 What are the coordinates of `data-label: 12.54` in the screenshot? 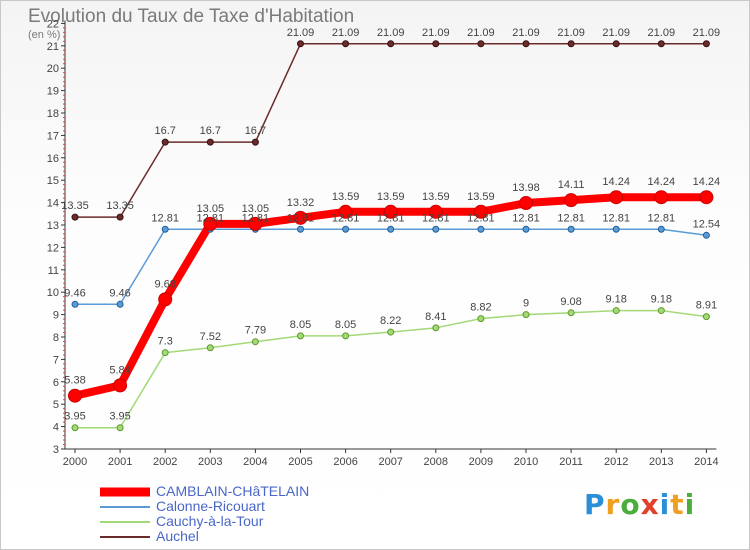 It's located at (707, 224).